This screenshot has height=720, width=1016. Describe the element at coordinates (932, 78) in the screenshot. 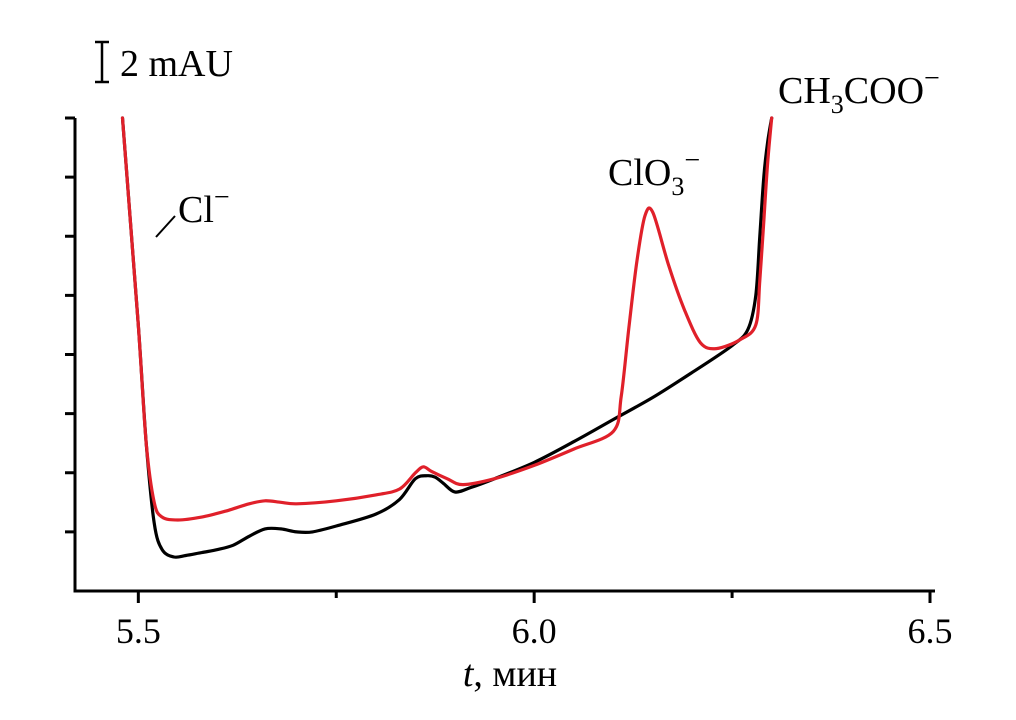

I see `acetate-sup: −` at that location.